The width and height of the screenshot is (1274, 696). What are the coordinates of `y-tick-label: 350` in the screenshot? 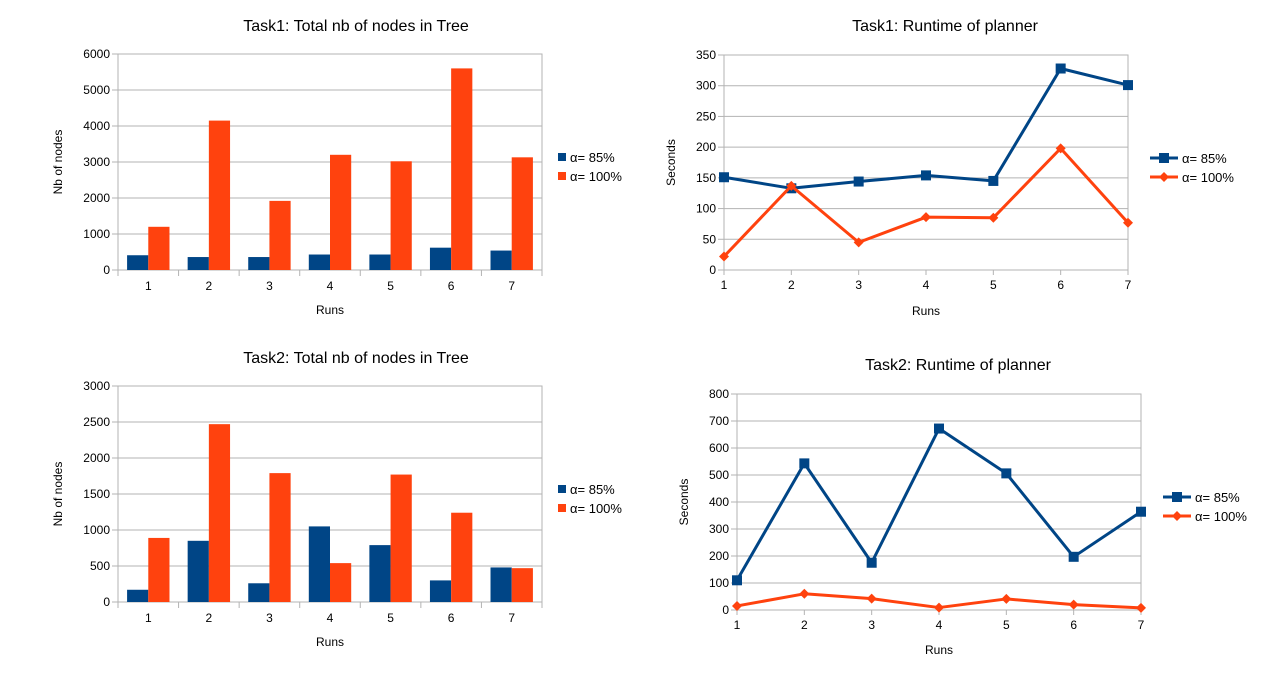 It's located at (706, 55).